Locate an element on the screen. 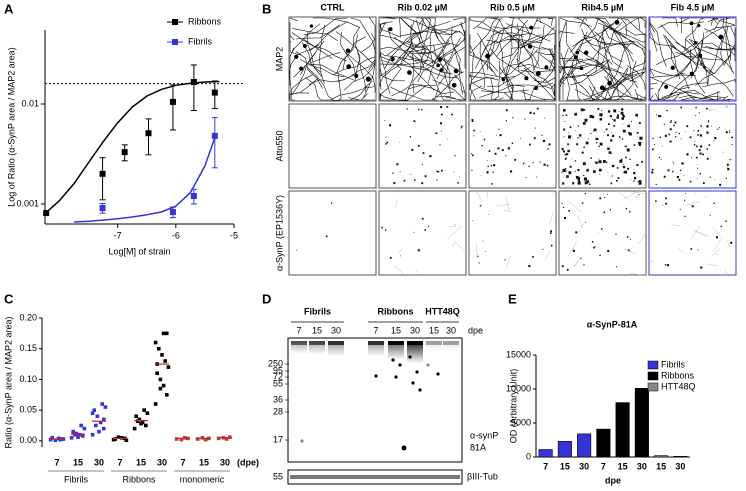 The height and width of the screenshot is (491, 746). micrograph-frame is located at coordinates (422, 233).